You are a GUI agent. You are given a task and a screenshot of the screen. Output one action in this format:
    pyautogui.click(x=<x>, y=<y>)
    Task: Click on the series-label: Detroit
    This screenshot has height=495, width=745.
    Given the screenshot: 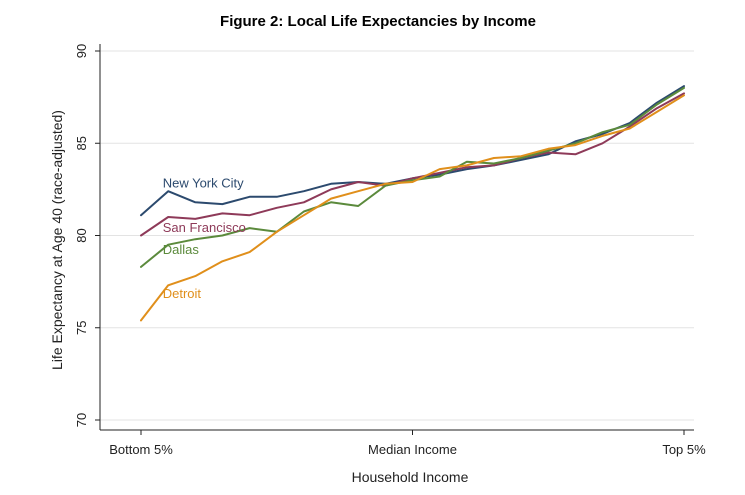 What is the action you would take?
    pyautogui.click(x=182, y=293)
    